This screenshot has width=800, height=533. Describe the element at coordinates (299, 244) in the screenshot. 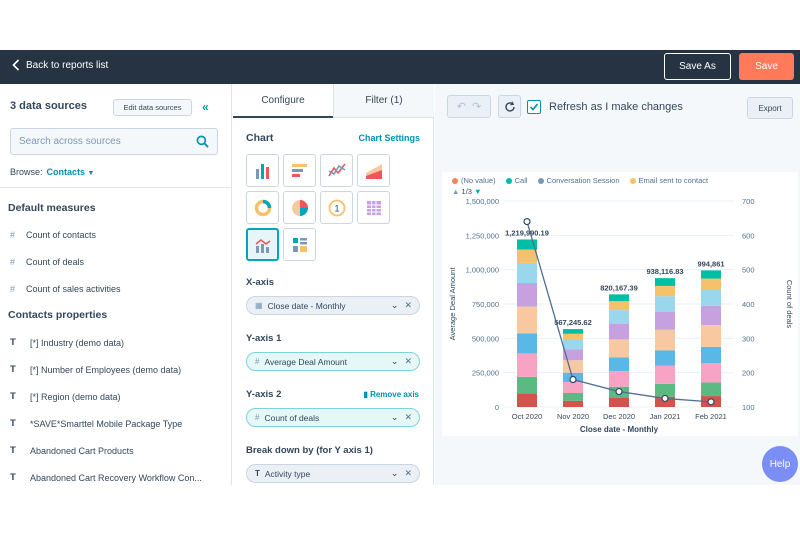

I see `chart-type-pivot` at that location.